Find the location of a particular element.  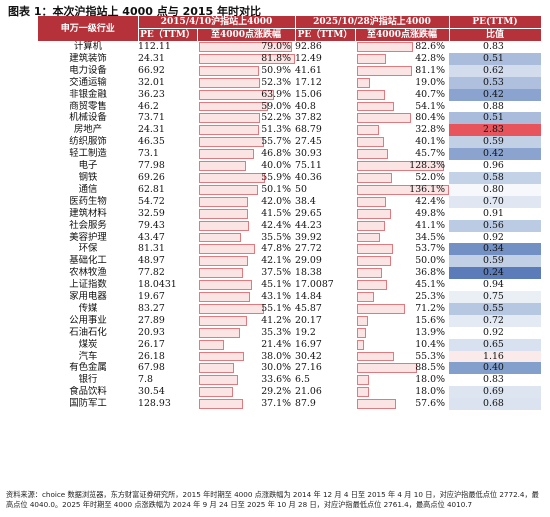

pe-2015: 128.93 is located at coordinates (154, 404).